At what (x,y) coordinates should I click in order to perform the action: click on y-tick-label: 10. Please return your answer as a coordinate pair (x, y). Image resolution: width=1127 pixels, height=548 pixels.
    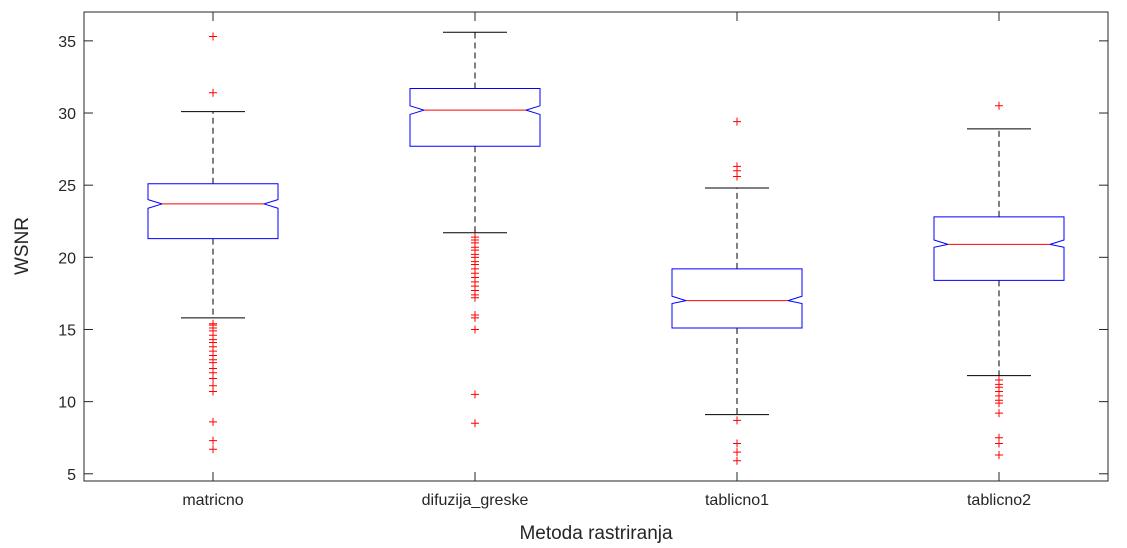
    Looking at the image, I should click on (67, 403).